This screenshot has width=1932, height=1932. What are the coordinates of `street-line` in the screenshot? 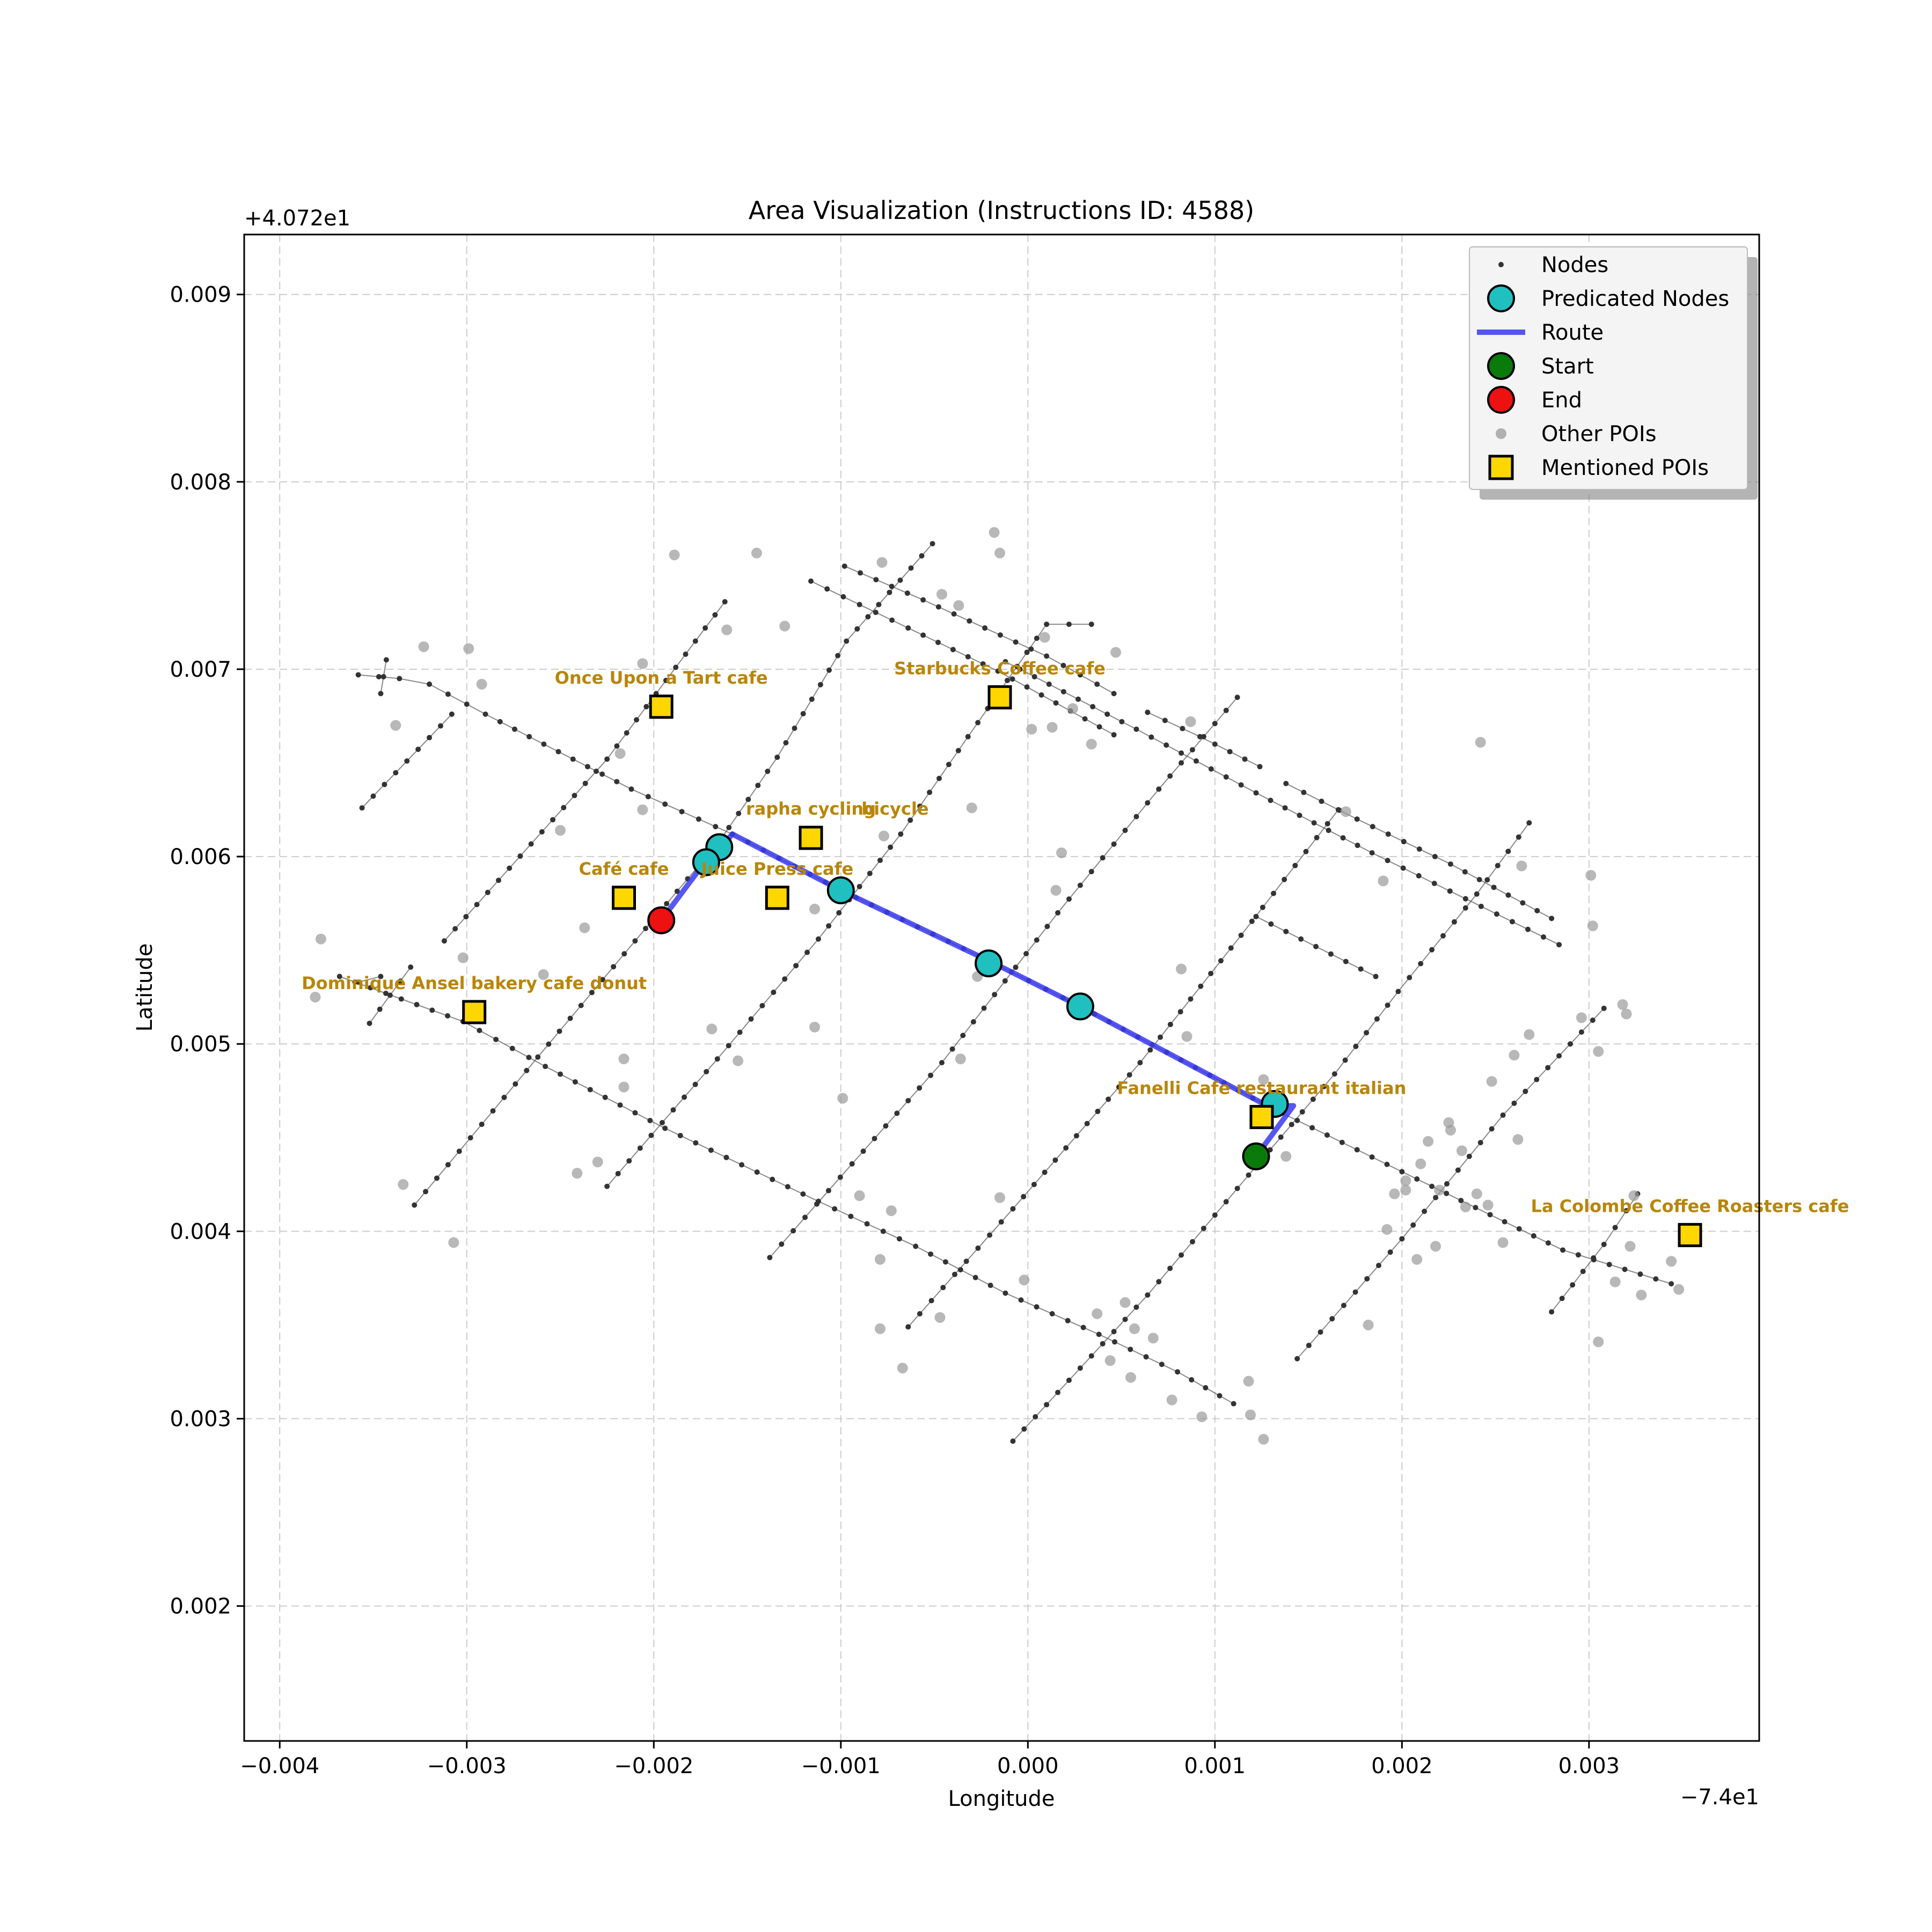 It's located at (1003, 977).